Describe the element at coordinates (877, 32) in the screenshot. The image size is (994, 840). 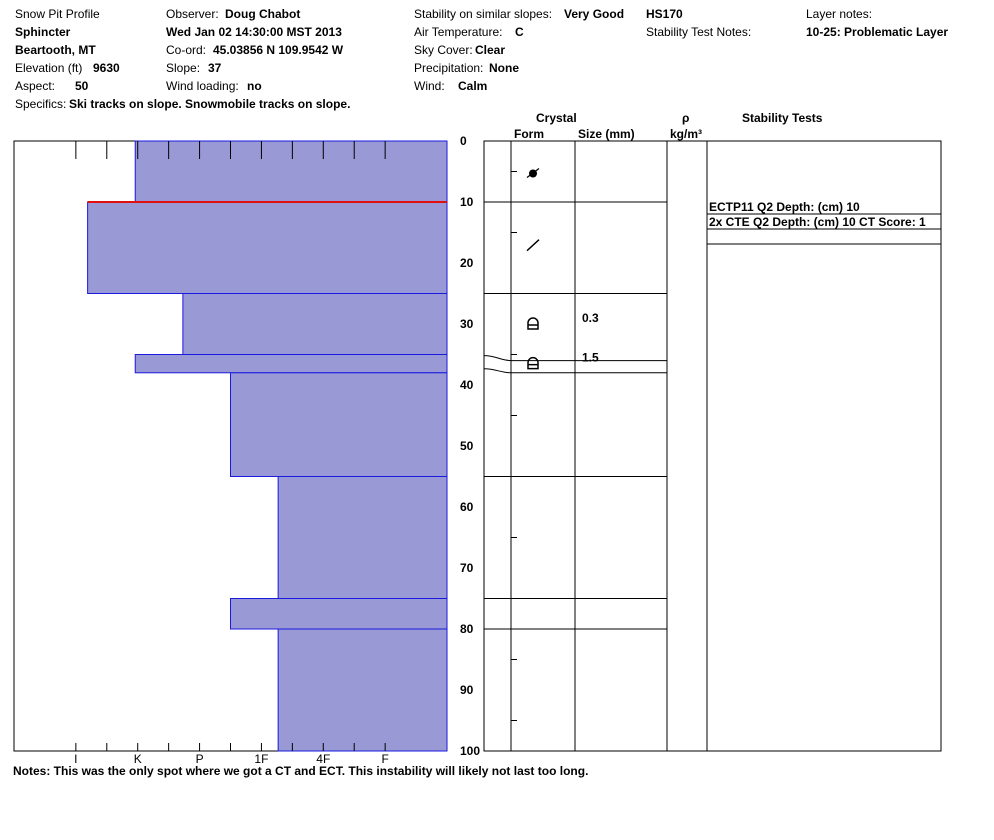
I see `layer-notes-value: 10-25: Problematic Layer` at that location.